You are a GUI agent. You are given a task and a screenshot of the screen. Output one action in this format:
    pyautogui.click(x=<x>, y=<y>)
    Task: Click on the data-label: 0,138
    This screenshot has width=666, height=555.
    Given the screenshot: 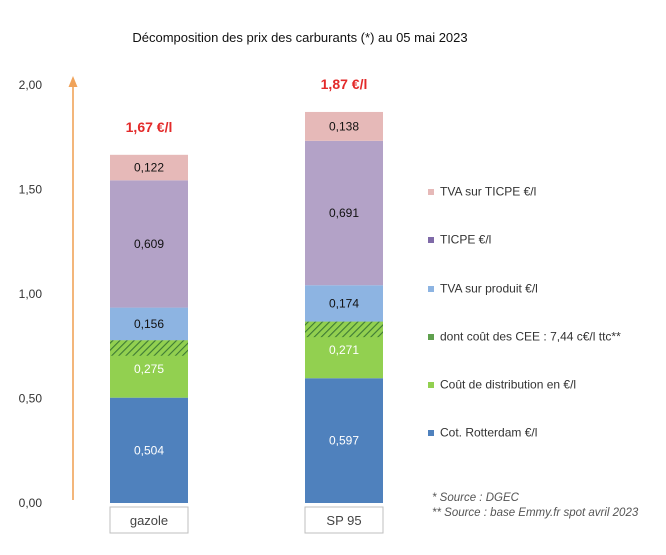 What is the action you would take?
    pyautogui.click(x=344, y=126)
    